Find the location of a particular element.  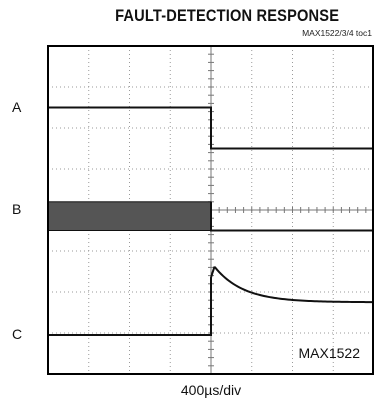

timebase-label: 400µs/div is located at coordinates (211, 390).